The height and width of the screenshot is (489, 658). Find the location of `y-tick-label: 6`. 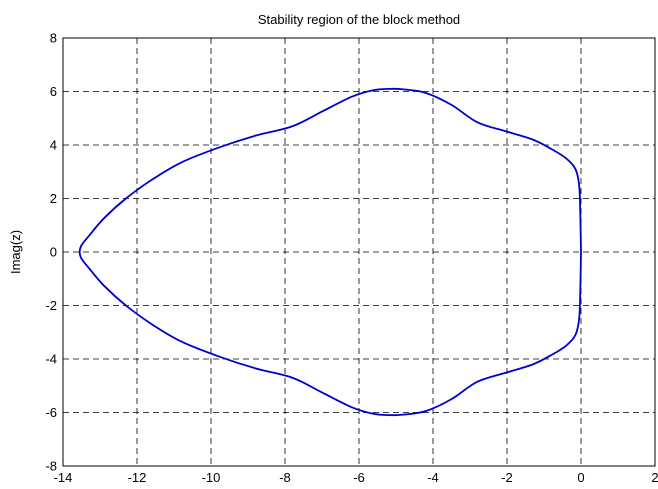

y-tick-label: 6 is located at coordinates (53, 91).